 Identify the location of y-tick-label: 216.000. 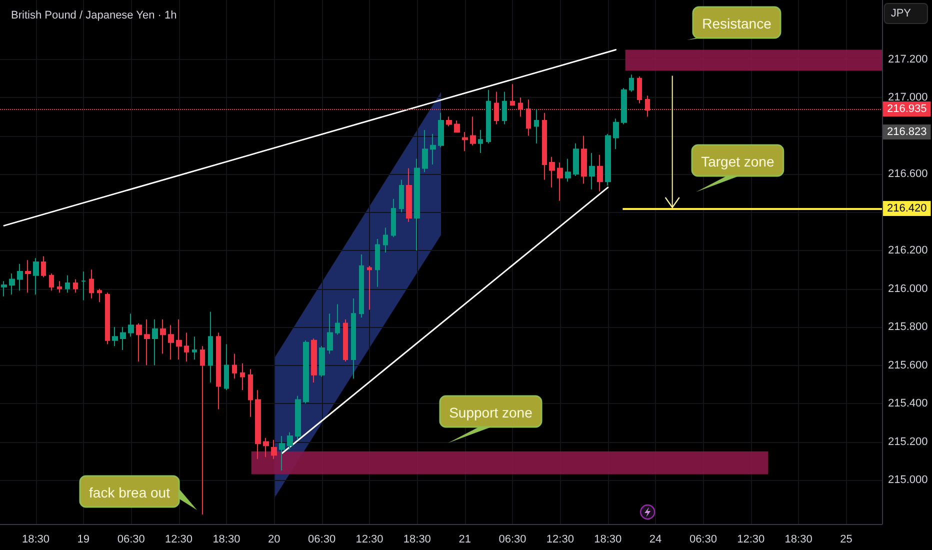
(908, 288).